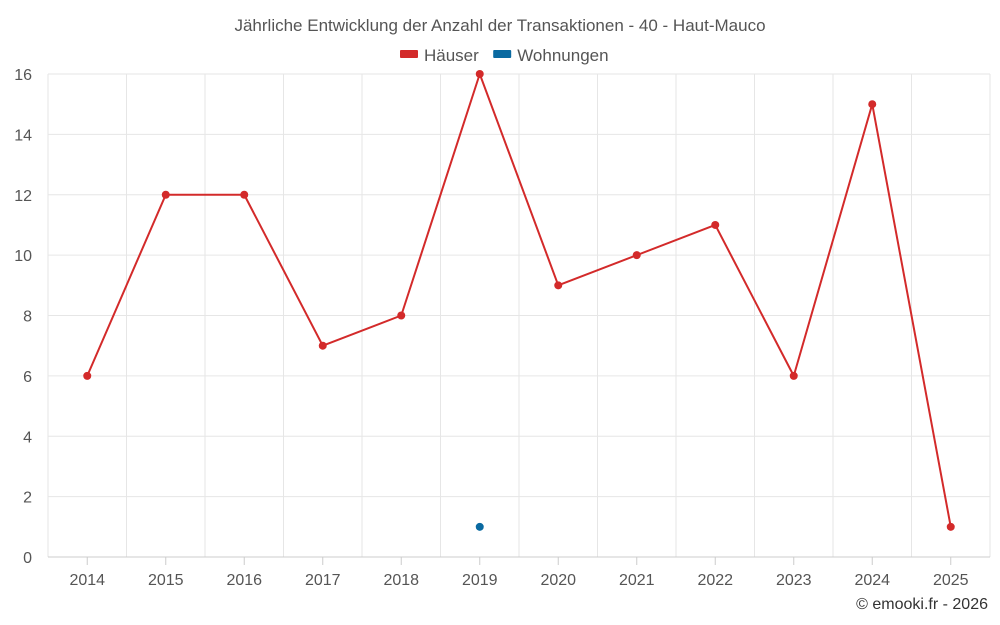 Image resolution: width=1000 pixels, height=625 pixels. Describe the element at coordinates (951, 580) in the screenshot. I see `x-tick-label: 2025` at that location.